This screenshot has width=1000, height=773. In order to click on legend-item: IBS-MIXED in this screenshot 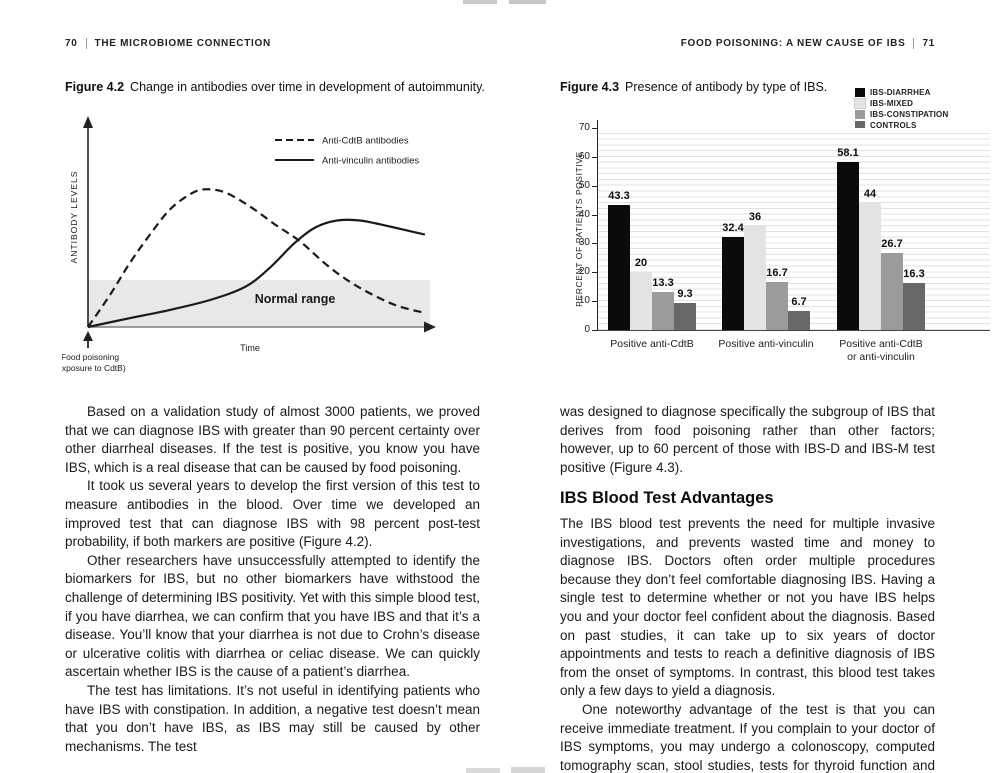, I will do `click(901, 103)`.